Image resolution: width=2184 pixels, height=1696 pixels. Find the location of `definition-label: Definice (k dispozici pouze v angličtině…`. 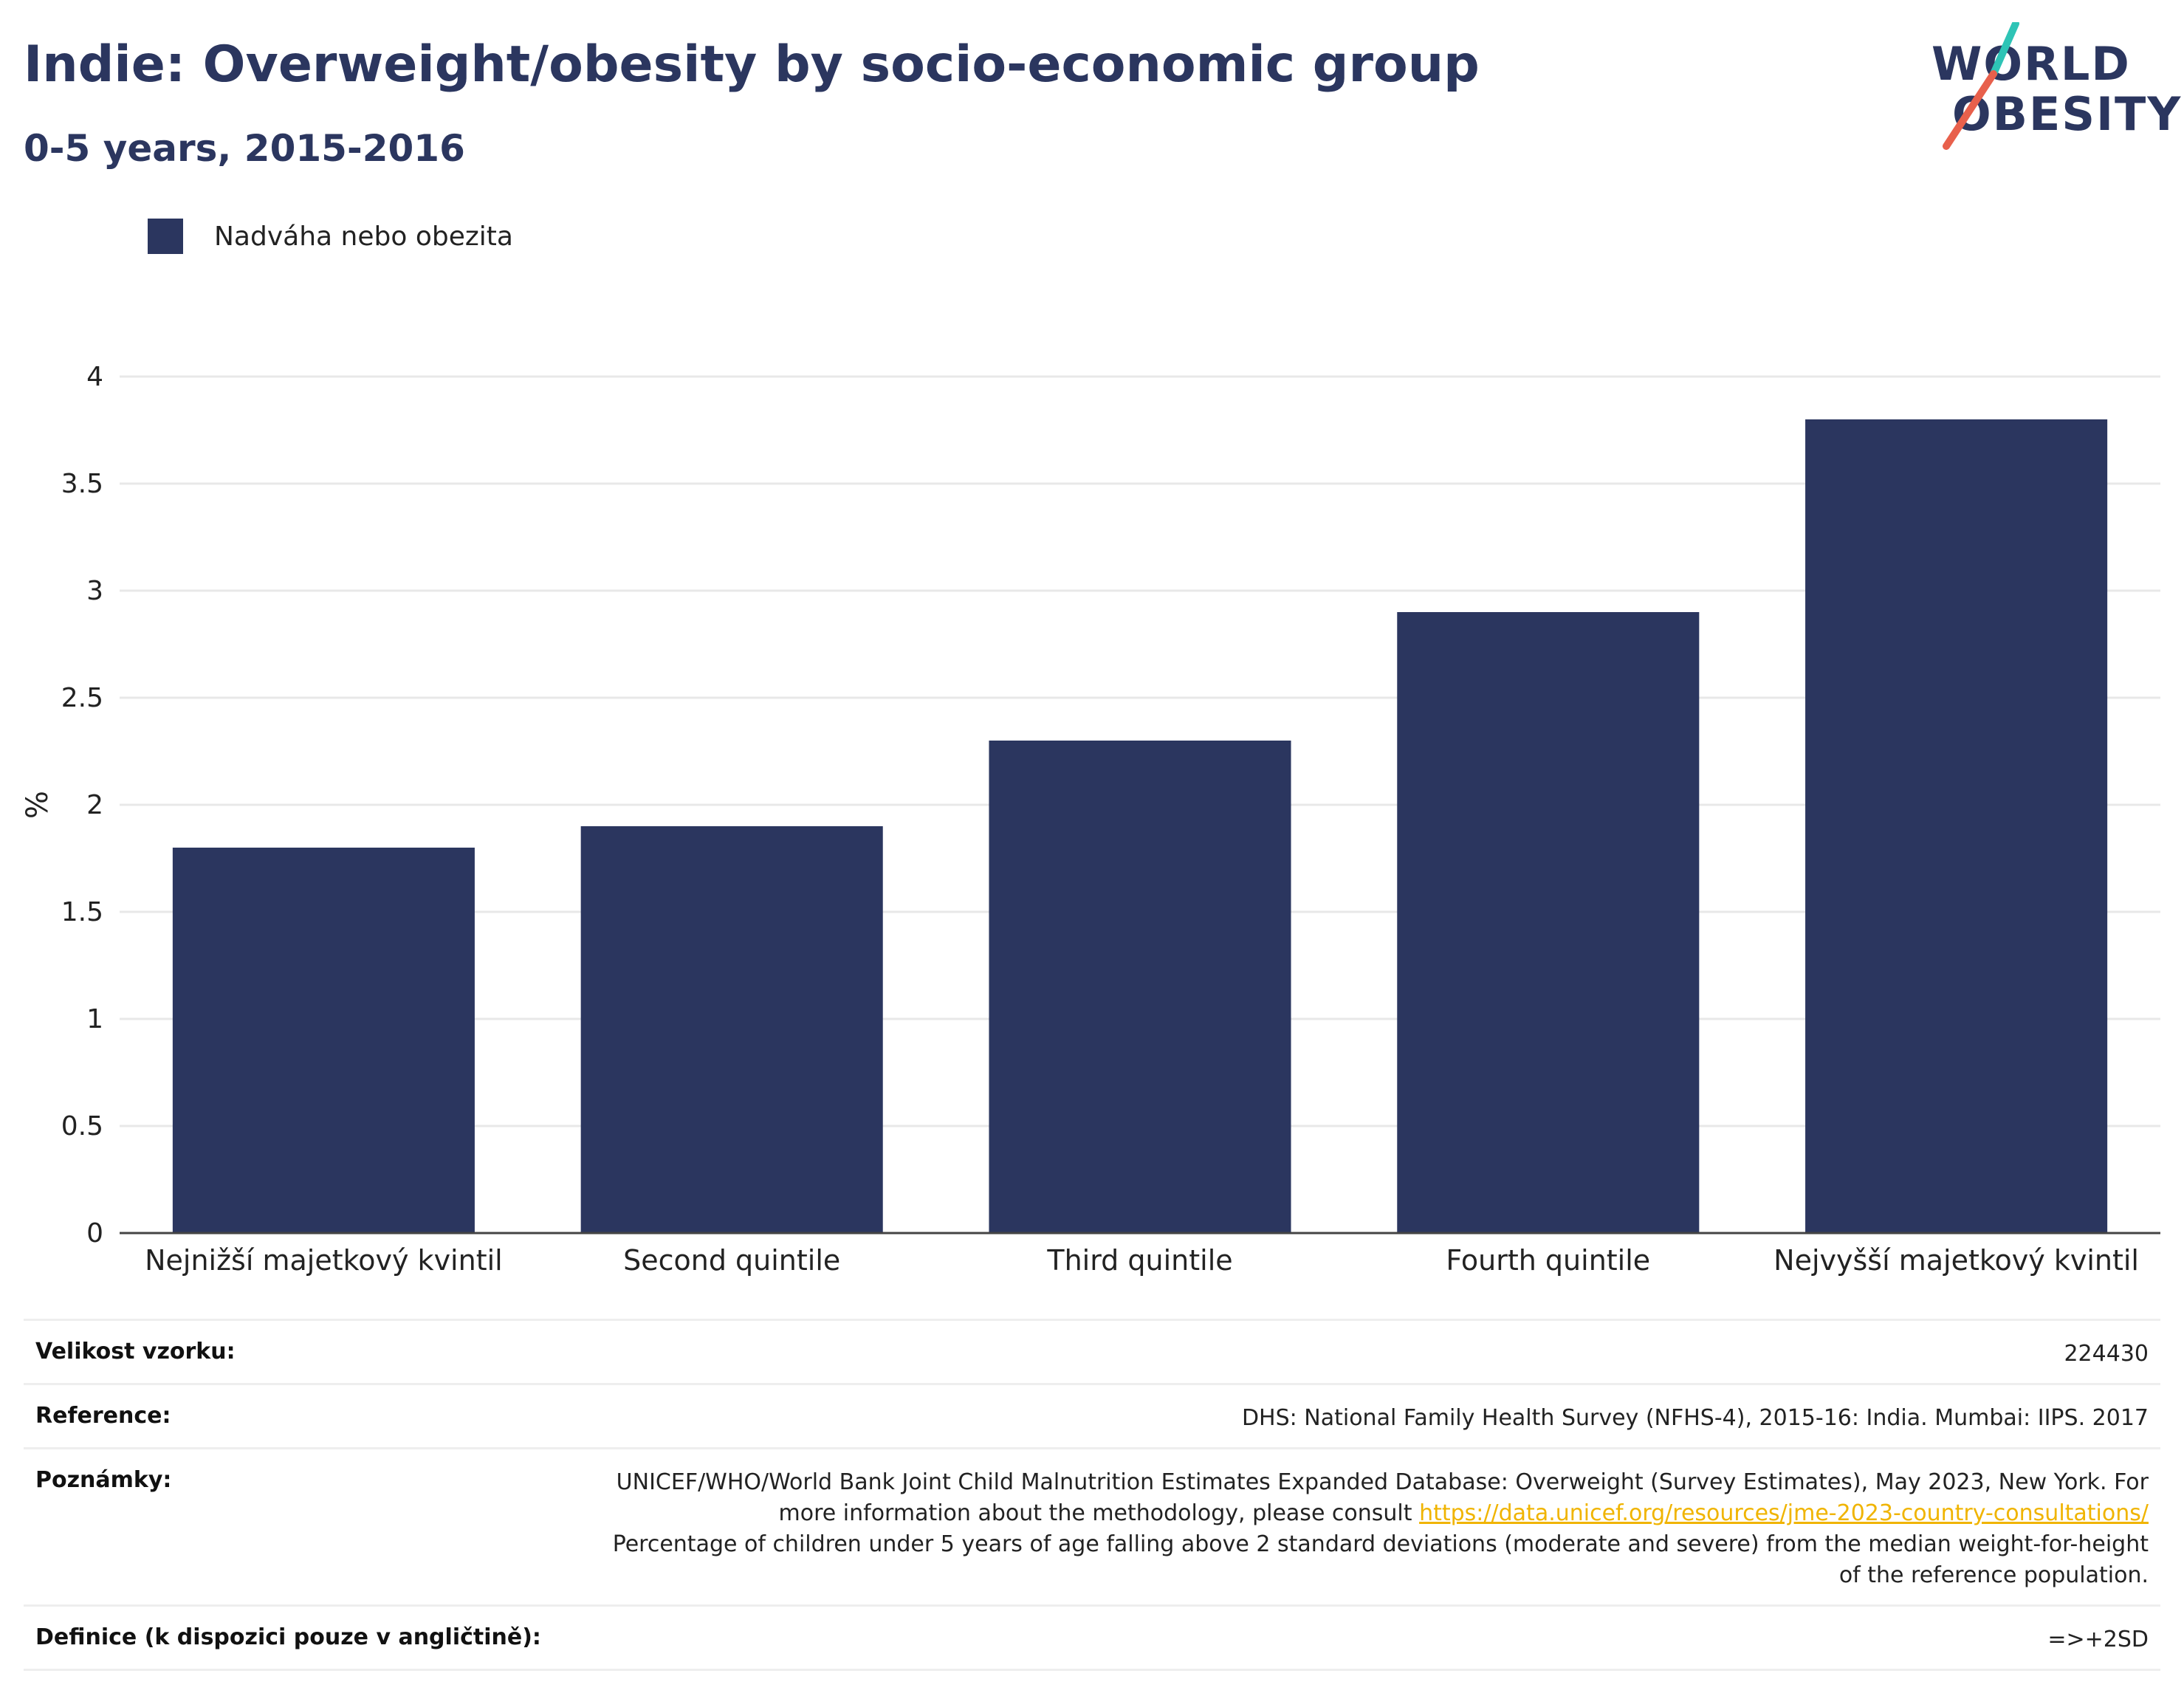

definition-label: Definice (k dispozici pouze v angličtině… is located at coordinates (288, 1637).